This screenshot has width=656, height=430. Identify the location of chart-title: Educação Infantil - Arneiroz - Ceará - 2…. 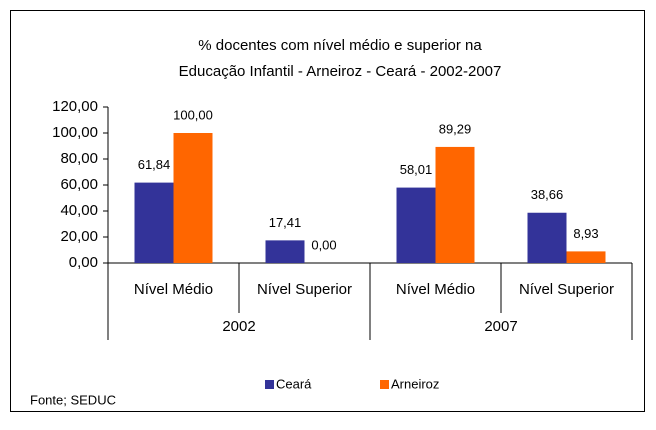
(340, 71).